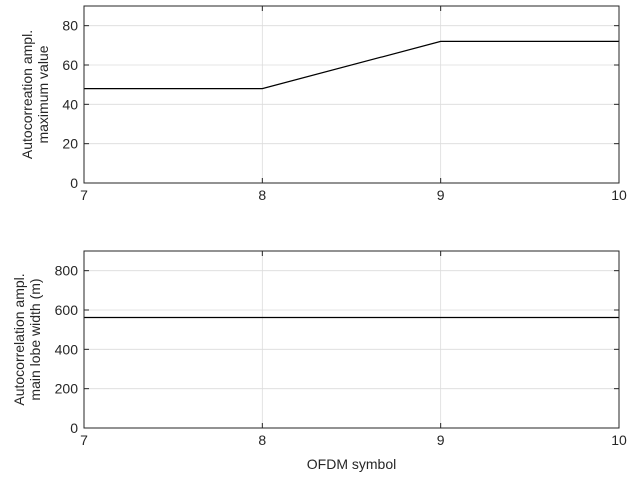 The height and width of the screenshot is (478, 628). I want to click on top-xtick-label-3: 10, so click(619, 195).